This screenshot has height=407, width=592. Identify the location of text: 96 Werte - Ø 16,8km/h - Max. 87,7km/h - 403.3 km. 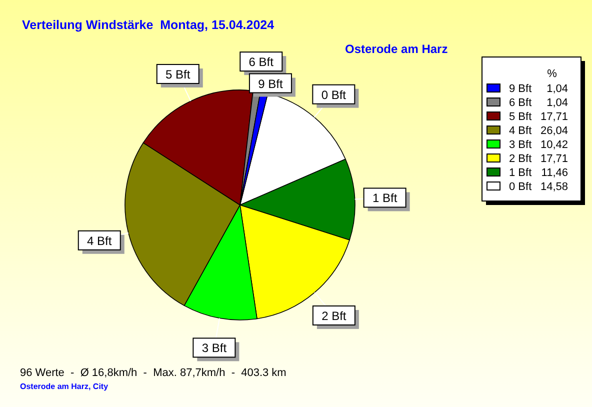
(153, 373).